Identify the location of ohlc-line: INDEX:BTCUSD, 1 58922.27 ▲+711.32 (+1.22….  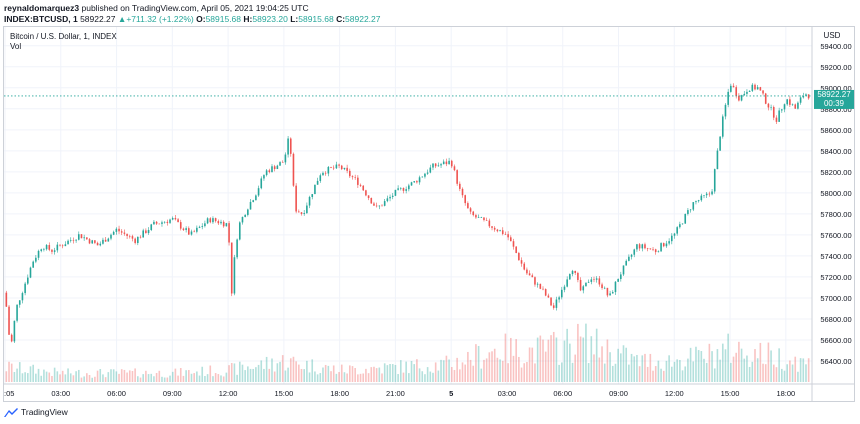
(192, 19).